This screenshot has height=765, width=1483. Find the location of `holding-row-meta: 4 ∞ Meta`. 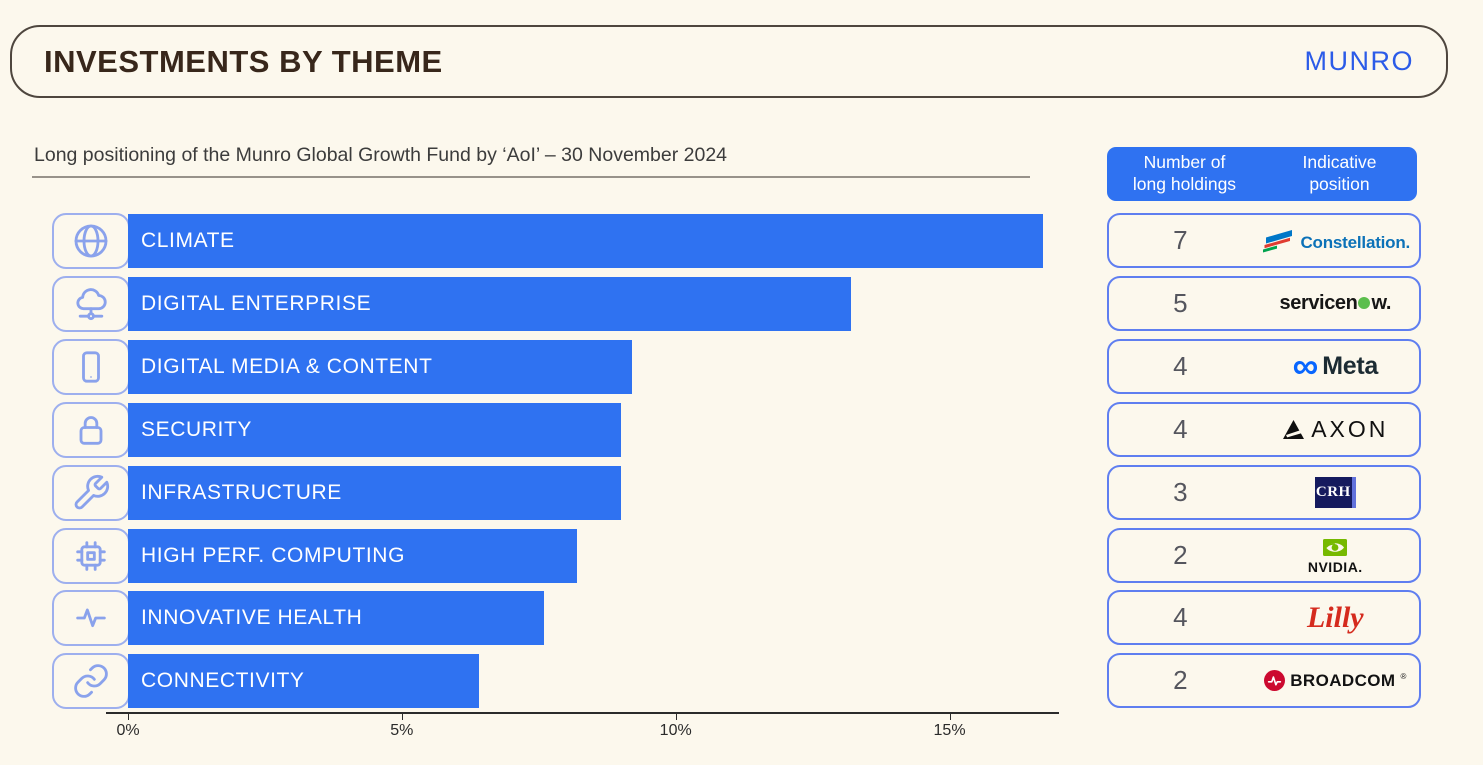

holding-row-meta: 4 ∞ Meta is located at coordinates (1264, 366).